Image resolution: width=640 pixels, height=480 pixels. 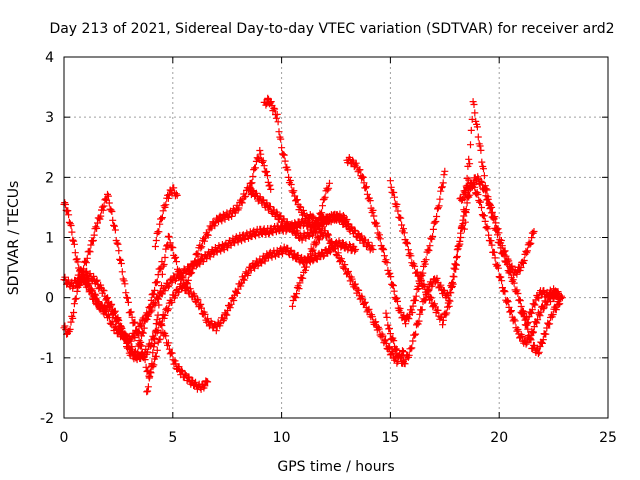 What do you see at coordinates (335, 467) in the screenshot?
I see `x-axis-label: GPS time / hours` at bounding box center [335, 467].